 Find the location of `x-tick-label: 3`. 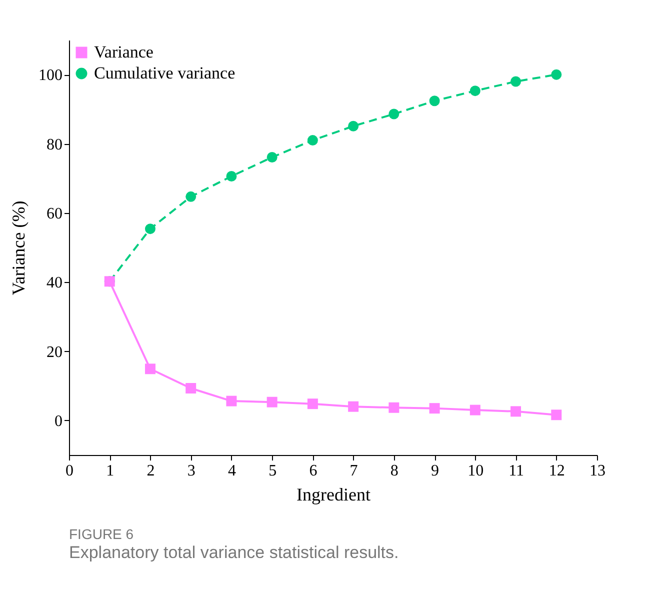

x-tick-label: 3 is located at coordinates (191, 471).